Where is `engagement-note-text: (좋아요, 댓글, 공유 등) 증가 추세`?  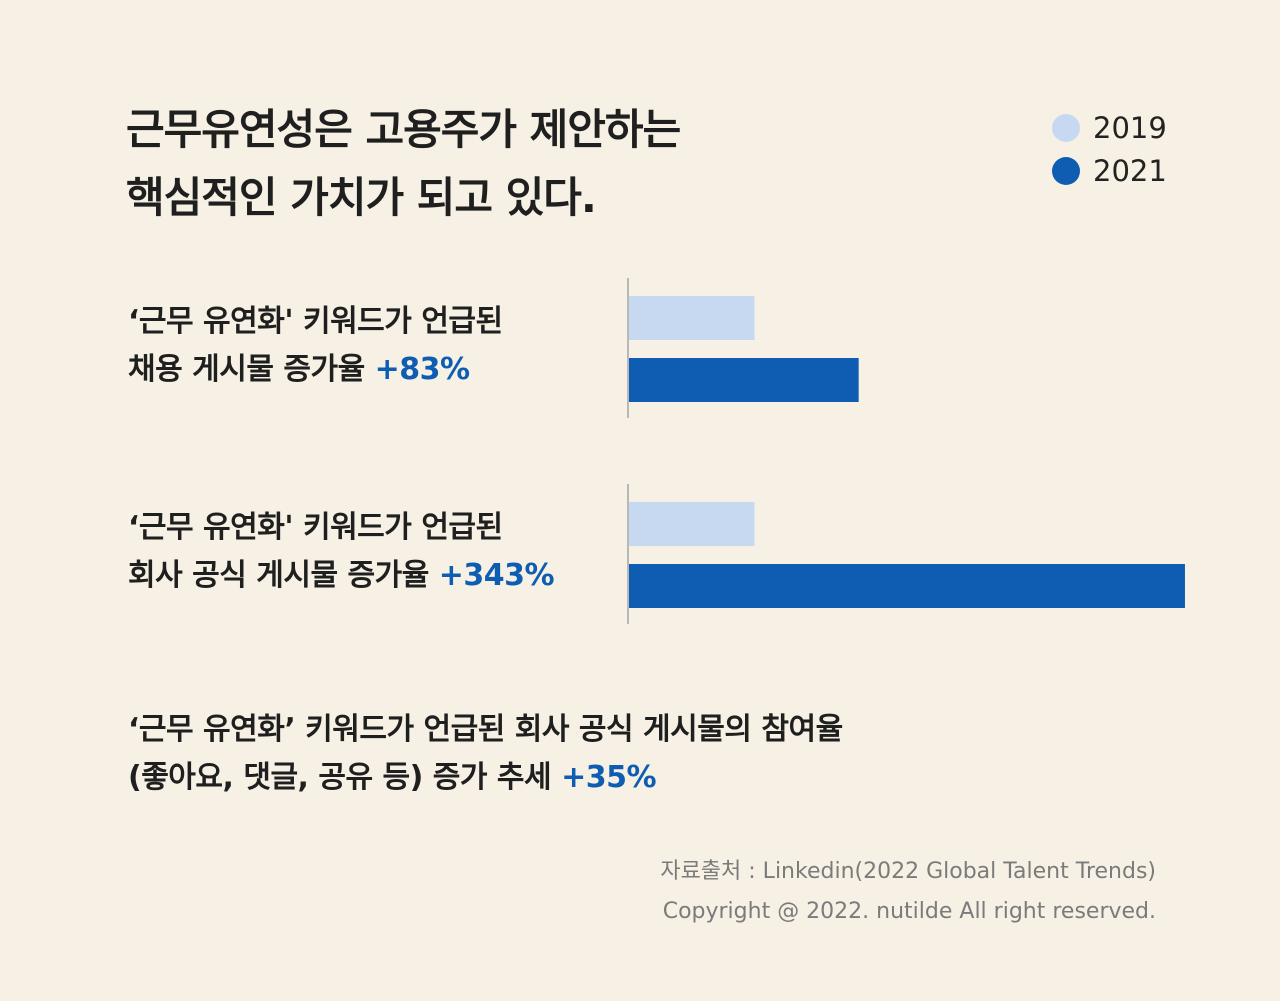
engagement-note-text: (좋아요, 댓글, 공유 등) 증가 추세 is located at coordinates (345, 777).